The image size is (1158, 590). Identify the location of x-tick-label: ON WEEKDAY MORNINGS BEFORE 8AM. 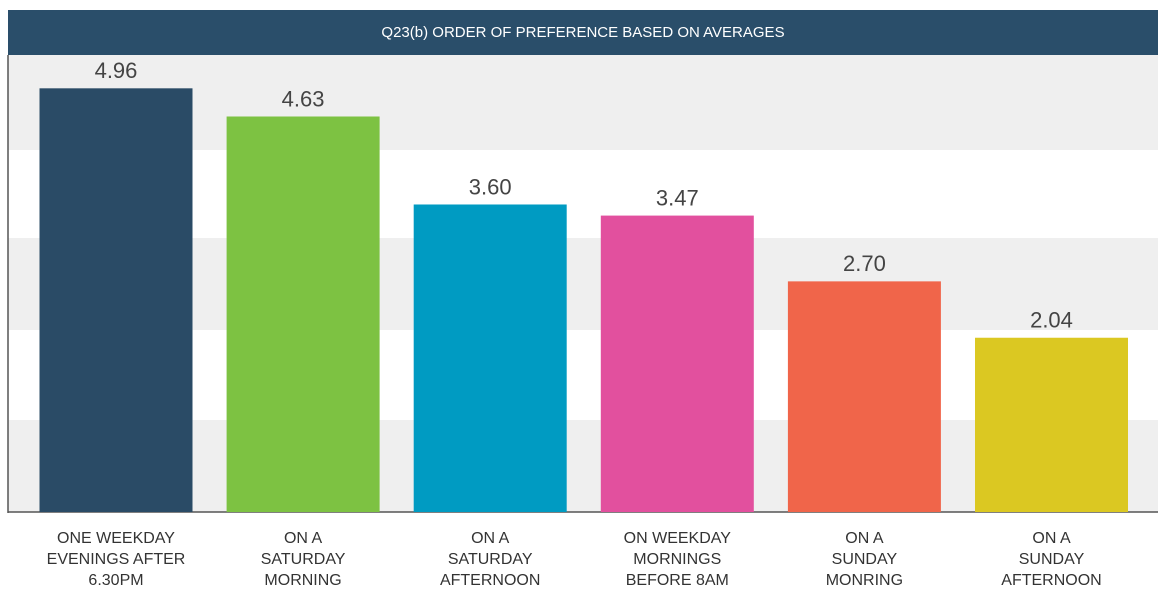
(677, 559).